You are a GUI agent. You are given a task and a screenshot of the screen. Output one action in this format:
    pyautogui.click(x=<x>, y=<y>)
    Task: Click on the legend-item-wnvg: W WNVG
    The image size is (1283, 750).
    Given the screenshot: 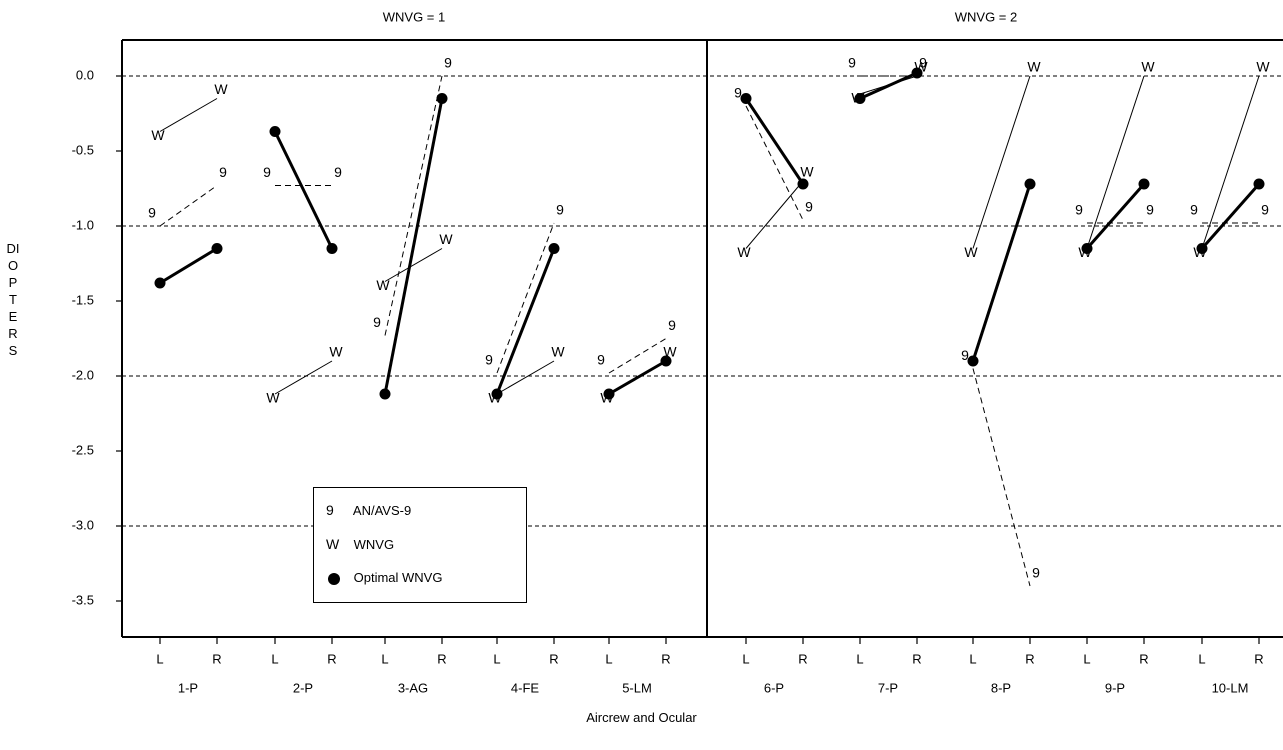 What is the action you would take?
    pyautogui.click(x=360, y=544)
    